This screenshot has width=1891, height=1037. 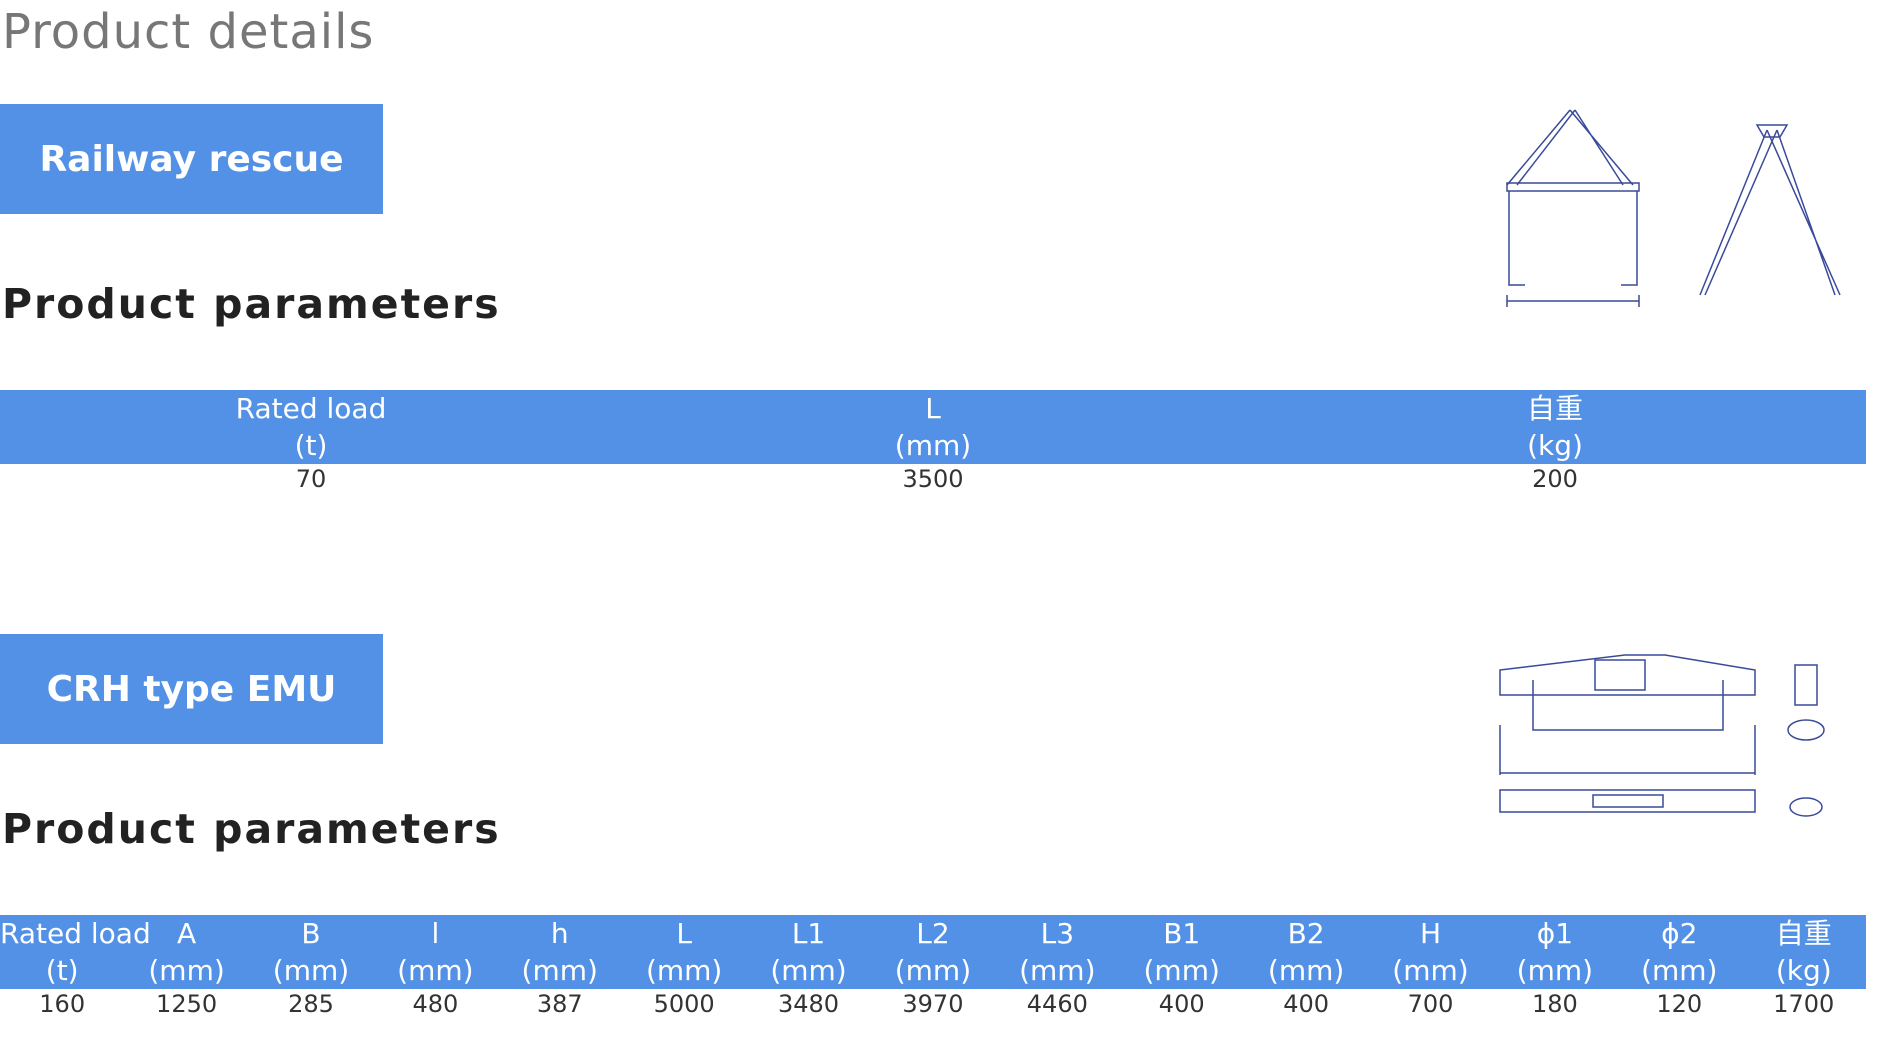 What do you see at coordinates (1679, 952) in the screenshot?
I see `header-cell: ϕ2 (mm)` at bounding box center [1679, 952].